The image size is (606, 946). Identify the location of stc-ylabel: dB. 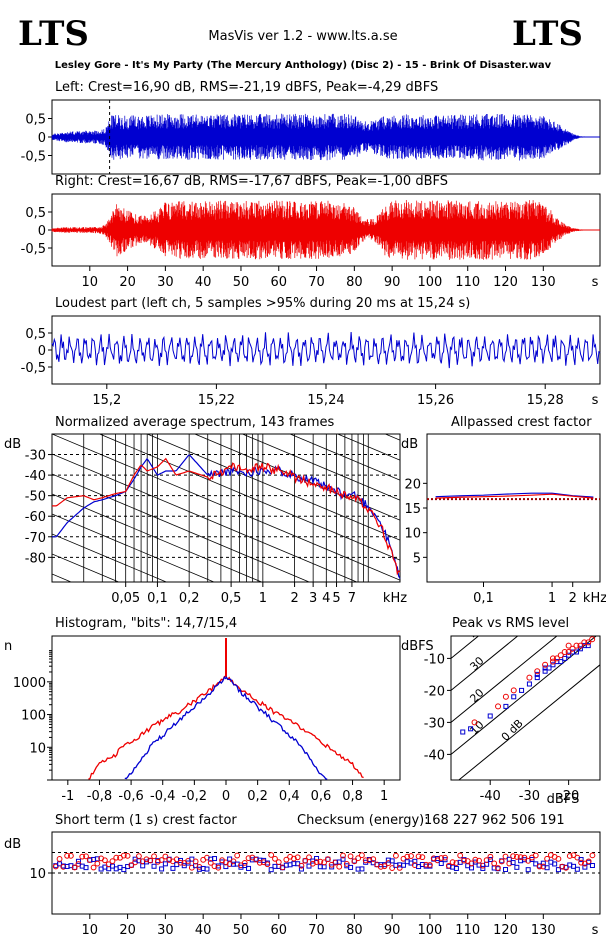
(12, 844).